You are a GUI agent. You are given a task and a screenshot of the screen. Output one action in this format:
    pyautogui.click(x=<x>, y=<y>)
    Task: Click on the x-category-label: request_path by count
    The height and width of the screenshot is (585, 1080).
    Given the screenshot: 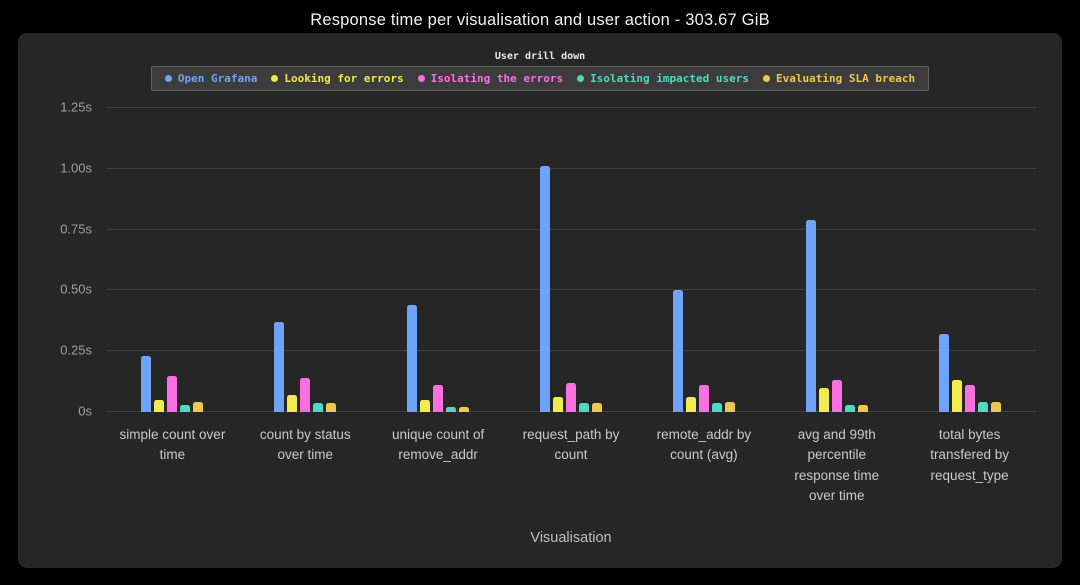 What is the action you would take?
    pyautogui.click(x=571, y=445)
    